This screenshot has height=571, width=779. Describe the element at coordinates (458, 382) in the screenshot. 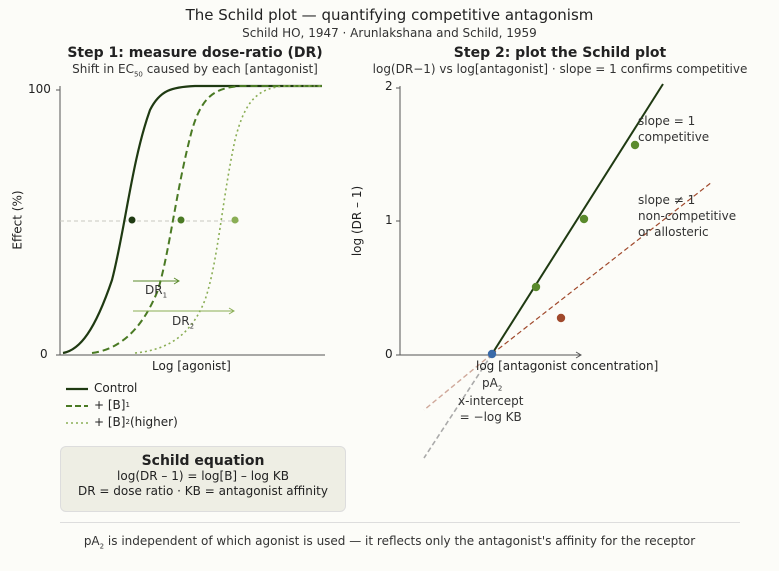

I see `noncompetitive-extrapolation` at that location.